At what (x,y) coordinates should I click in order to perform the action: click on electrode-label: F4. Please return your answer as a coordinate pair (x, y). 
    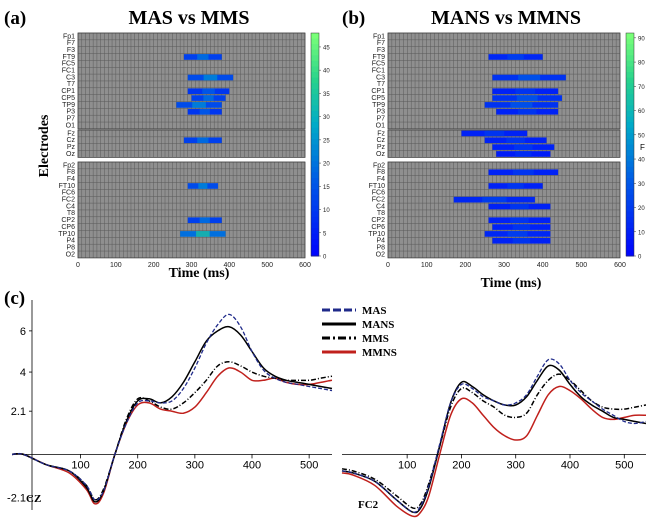
    Looking at the image, I should click on (381, 179).